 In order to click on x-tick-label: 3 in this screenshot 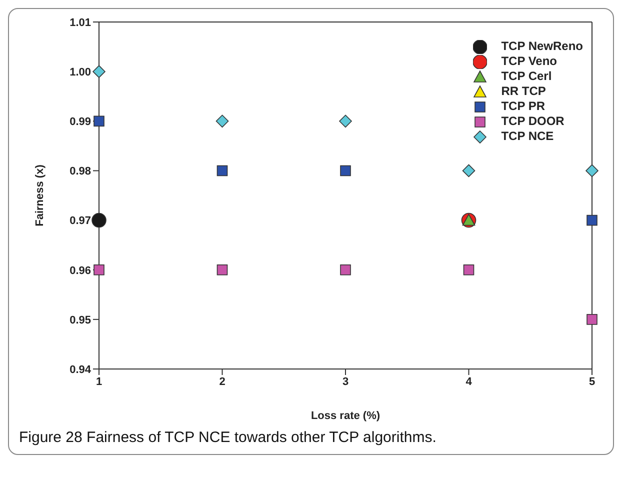, I will do `click(345, 382)`.